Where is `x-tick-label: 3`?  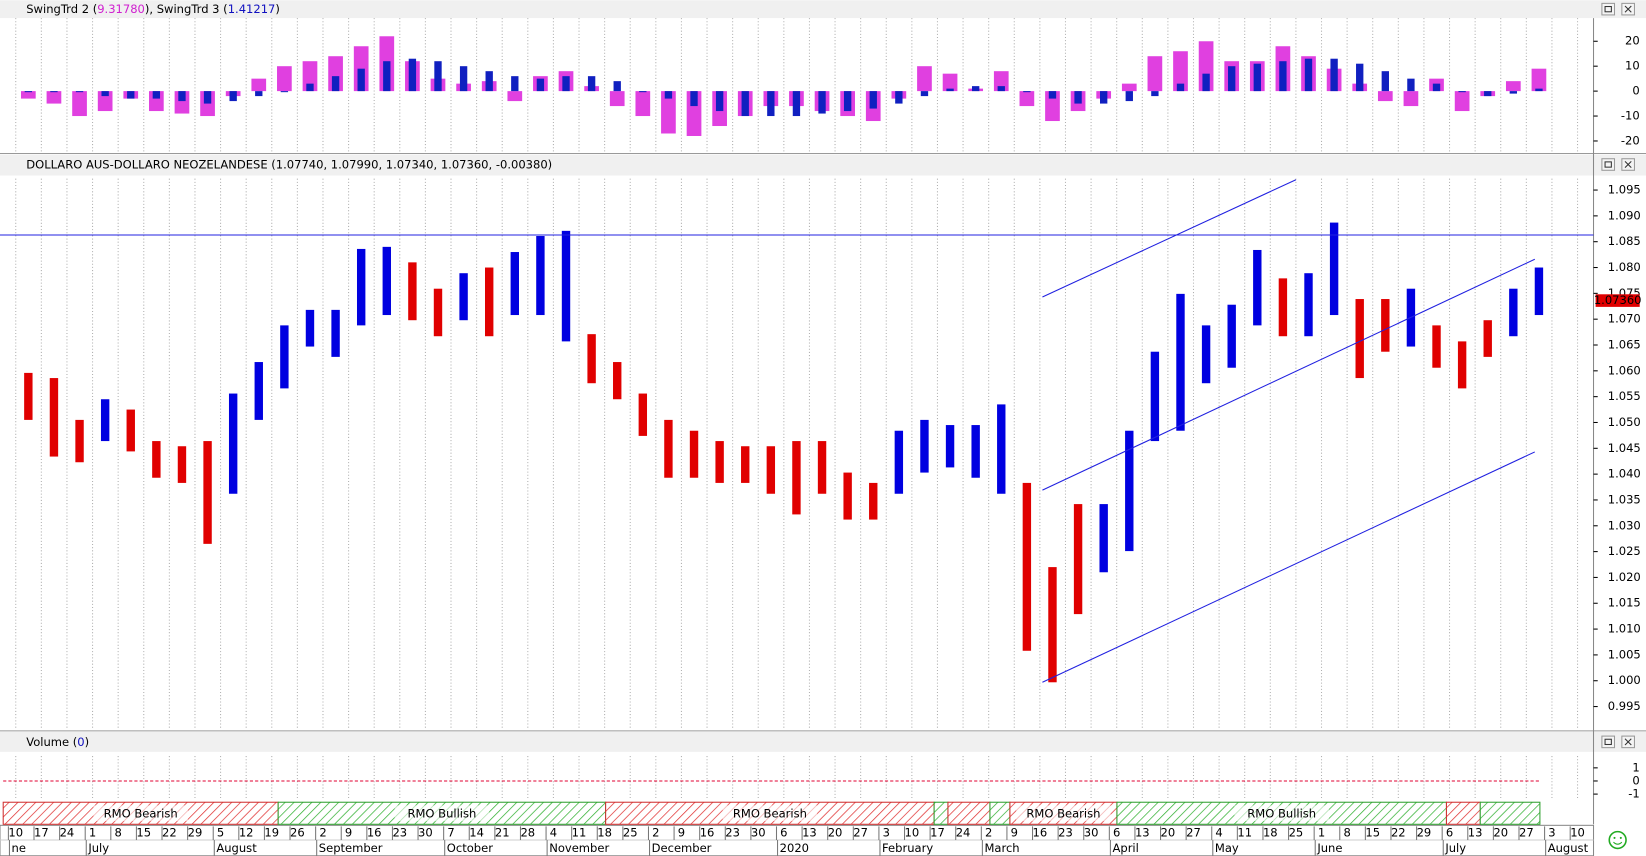 x-tick-label: 3 is located at coordinates (886, 833).